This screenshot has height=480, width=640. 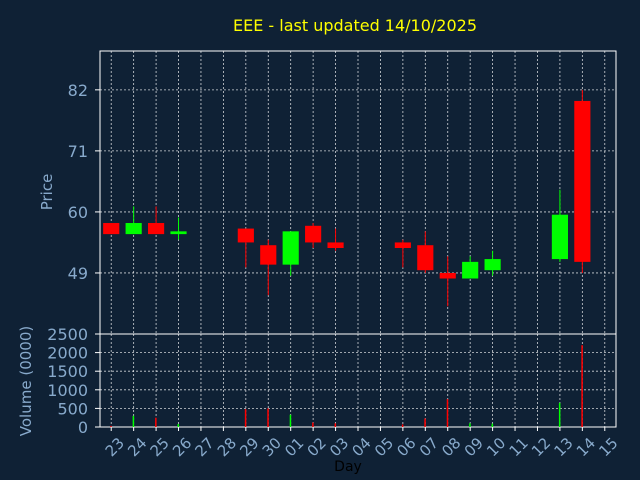 What do you see at coordinates (78, 90) in the screenshot?
I see `price-tick-label: 82` at bounding box center [78, 90].